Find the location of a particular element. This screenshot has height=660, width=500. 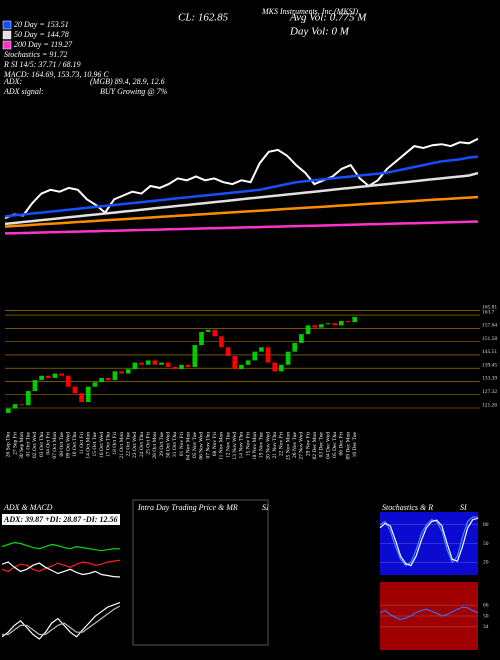

y-tick-label: 139.45 is located at coordinates (489, 365).